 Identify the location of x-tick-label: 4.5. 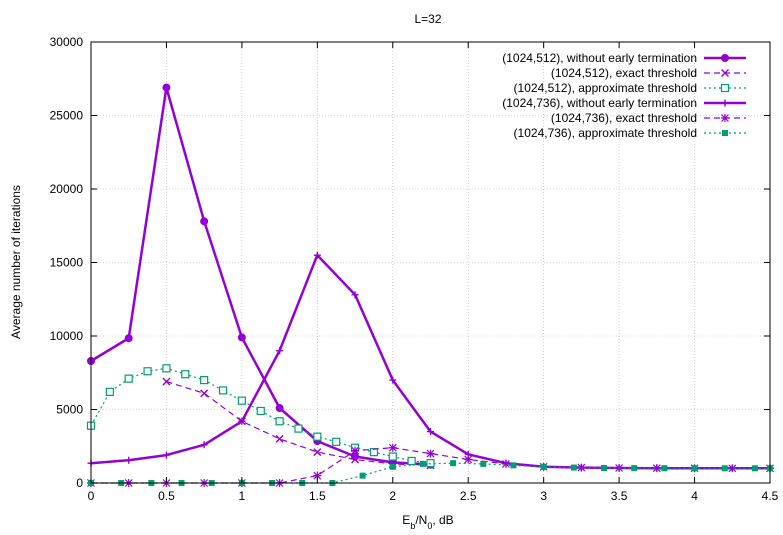
(770, 496).